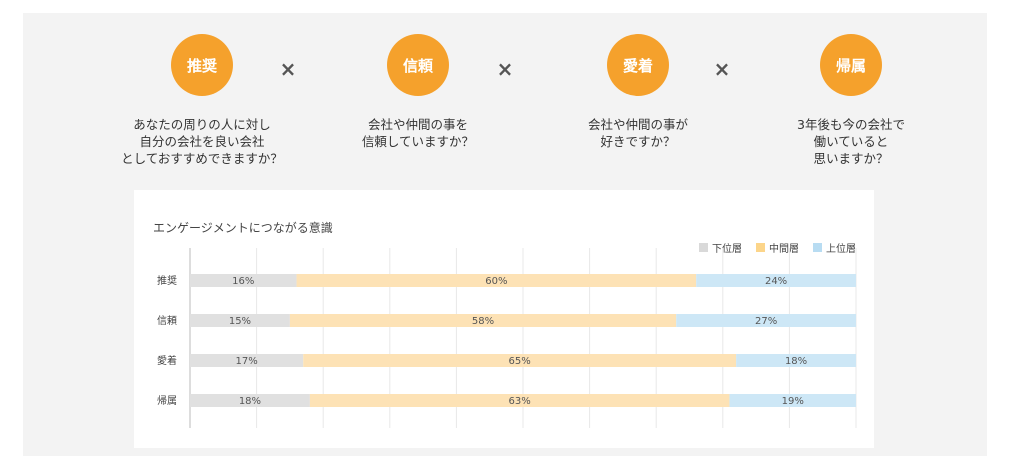 Image resolution: width=1010 pixels, height=456 pixels. I want to click on data-label: 17%, so click(246, 361).